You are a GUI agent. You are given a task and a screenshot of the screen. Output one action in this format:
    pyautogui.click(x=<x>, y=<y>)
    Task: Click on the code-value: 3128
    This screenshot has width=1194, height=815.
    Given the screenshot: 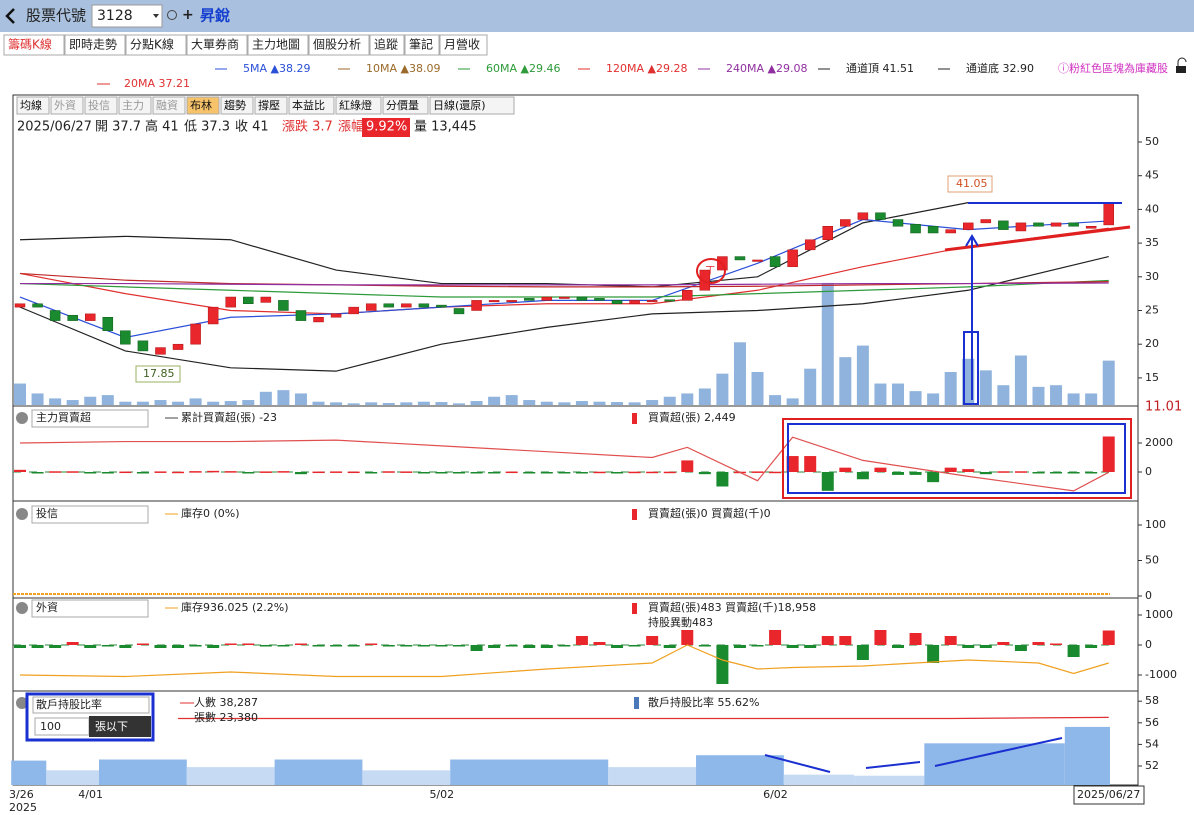 What is the action you would take?
    pyautogui.click(x=115, y=16)
    